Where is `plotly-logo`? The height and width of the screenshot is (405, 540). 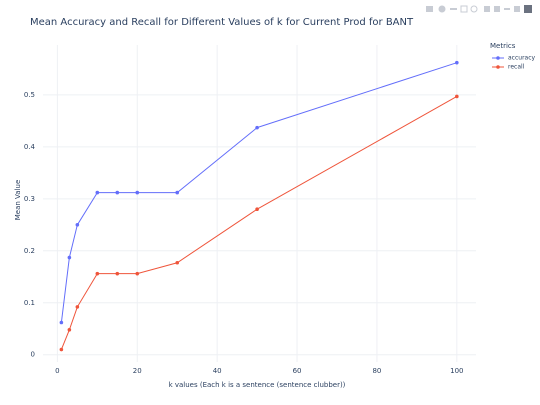 plotly-logo is located at coordinates (528, 9).